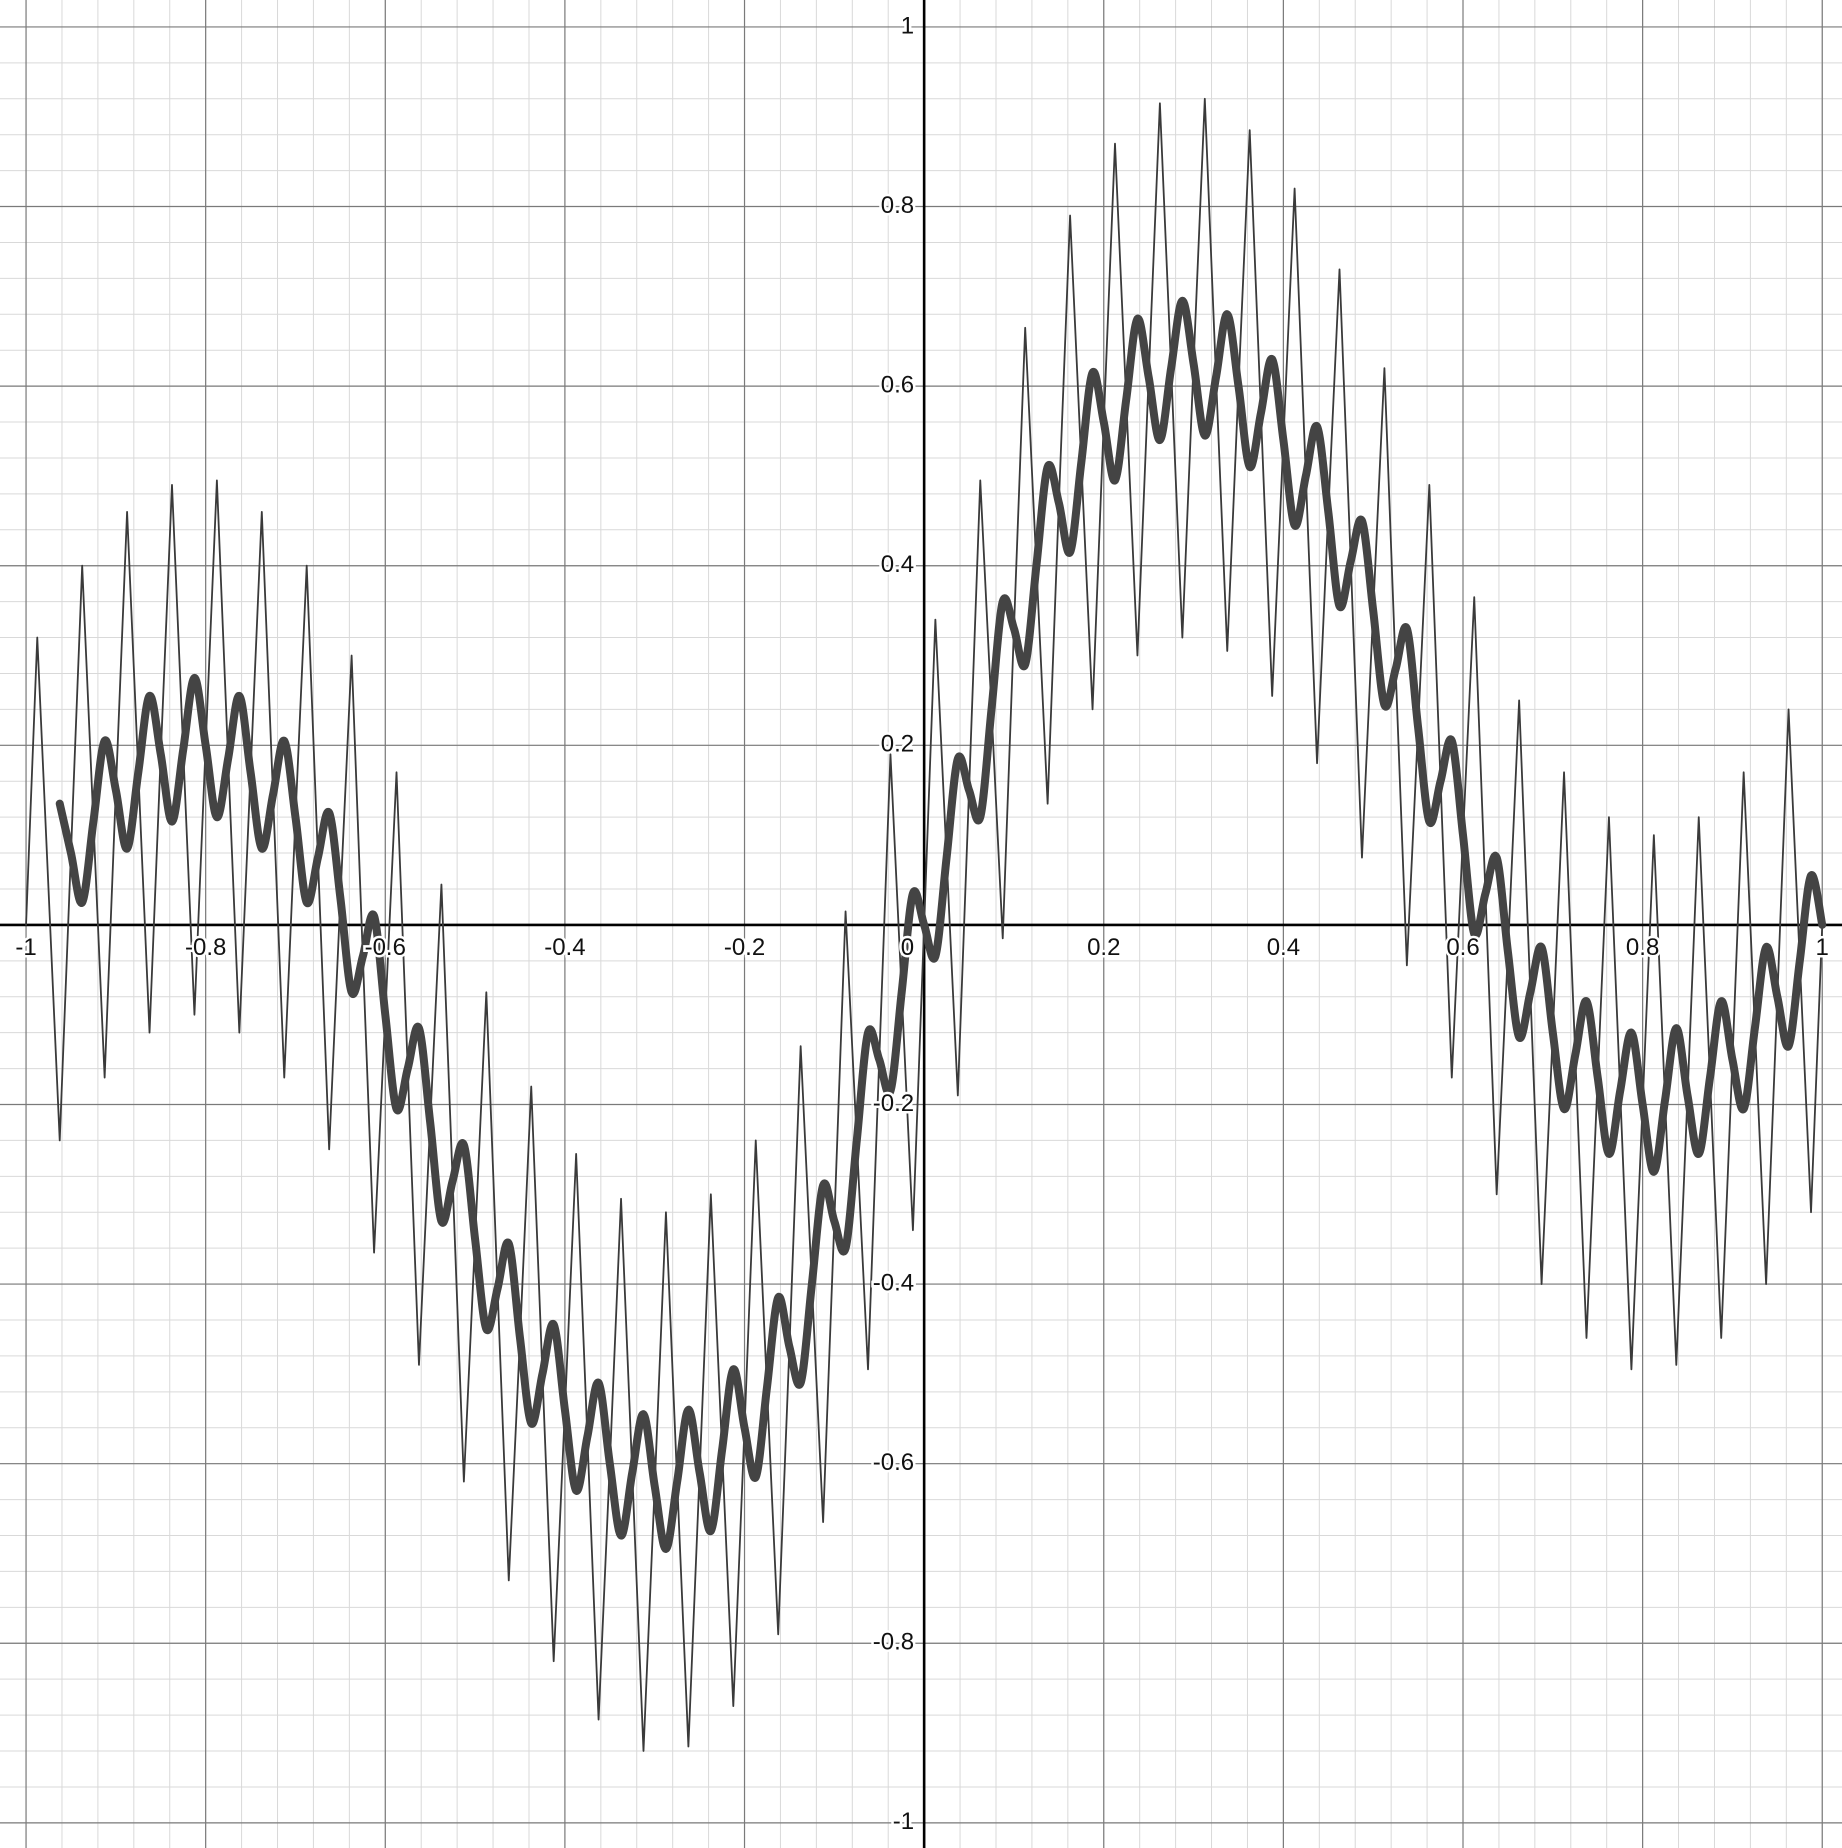  I want to click on y-tick-label: 1, so click(907, 25).